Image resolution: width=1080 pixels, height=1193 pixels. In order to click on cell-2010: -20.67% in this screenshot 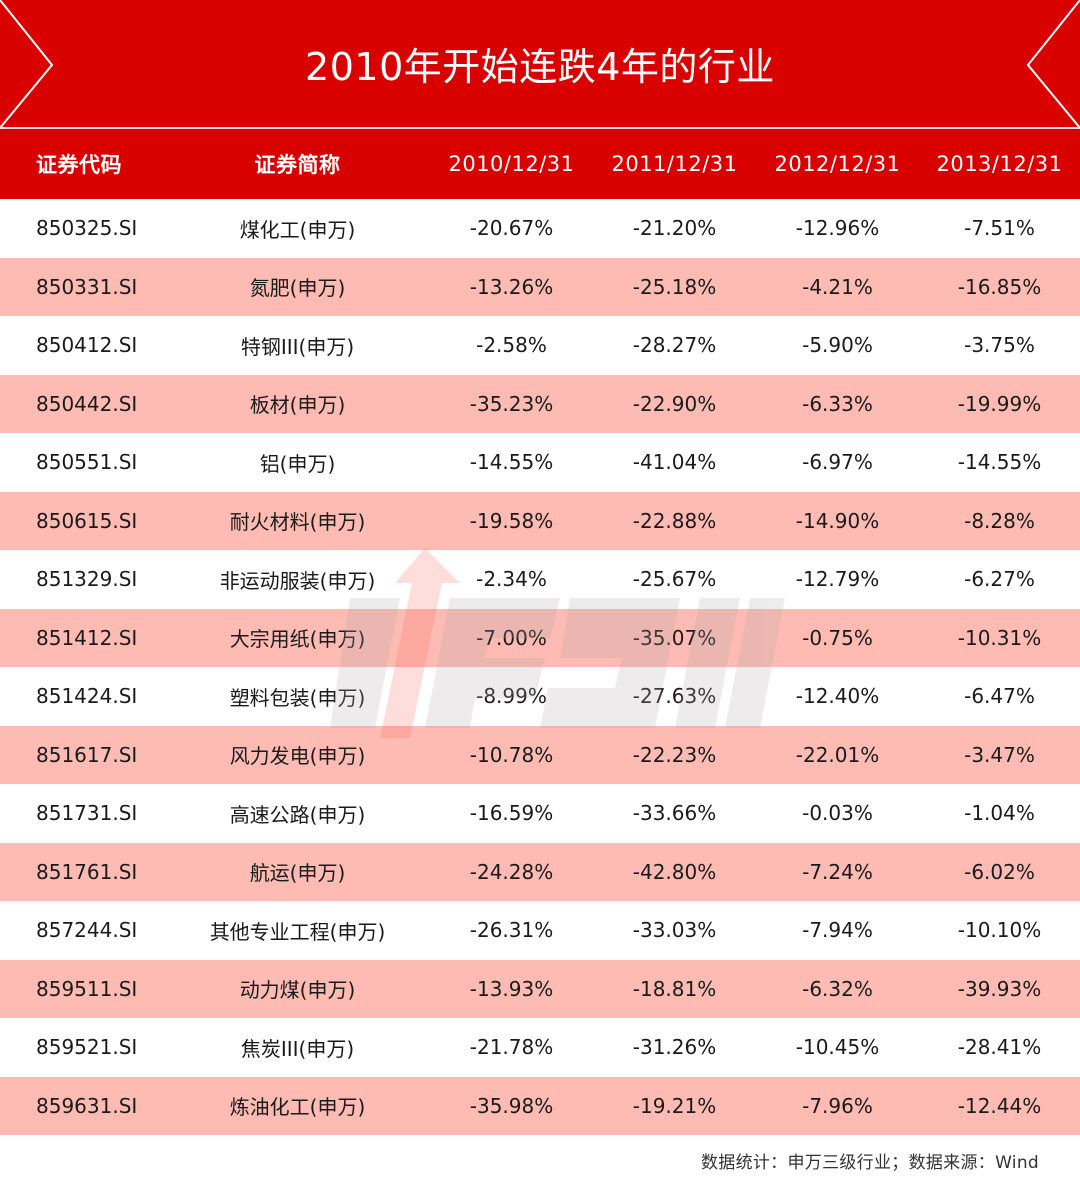, I will do `click(511, 228)`.